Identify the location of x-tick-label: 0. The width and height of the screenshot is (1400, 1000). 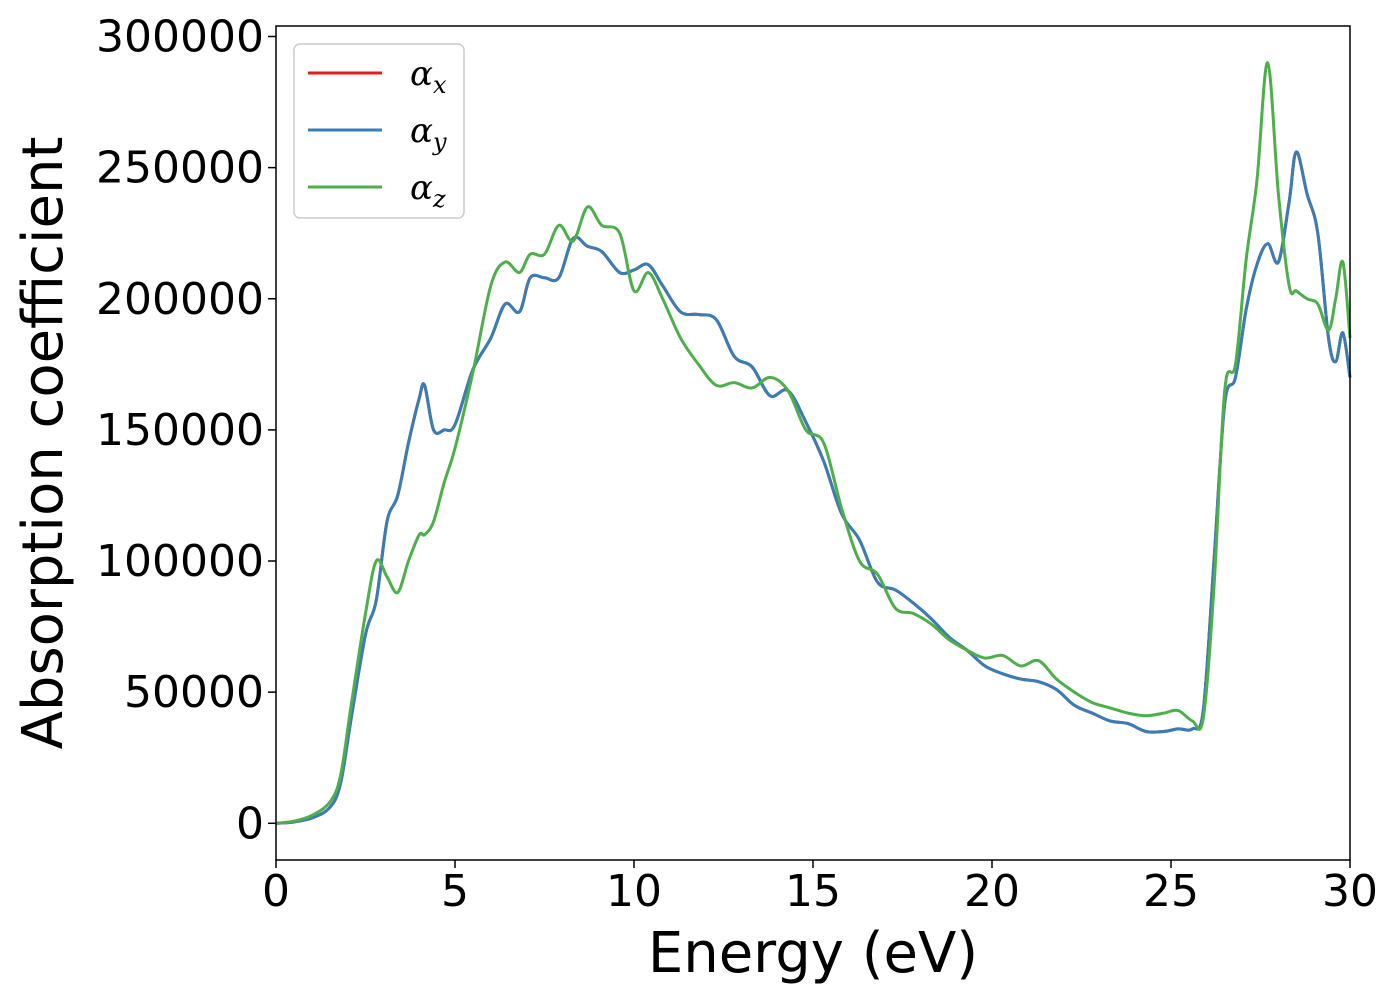
(276, 891).